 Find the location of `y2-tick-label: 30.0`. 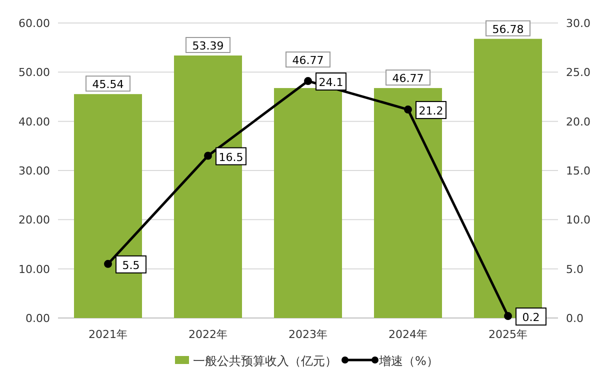

y2-tick-label: 30.0 is located at coordinates (578, 23).